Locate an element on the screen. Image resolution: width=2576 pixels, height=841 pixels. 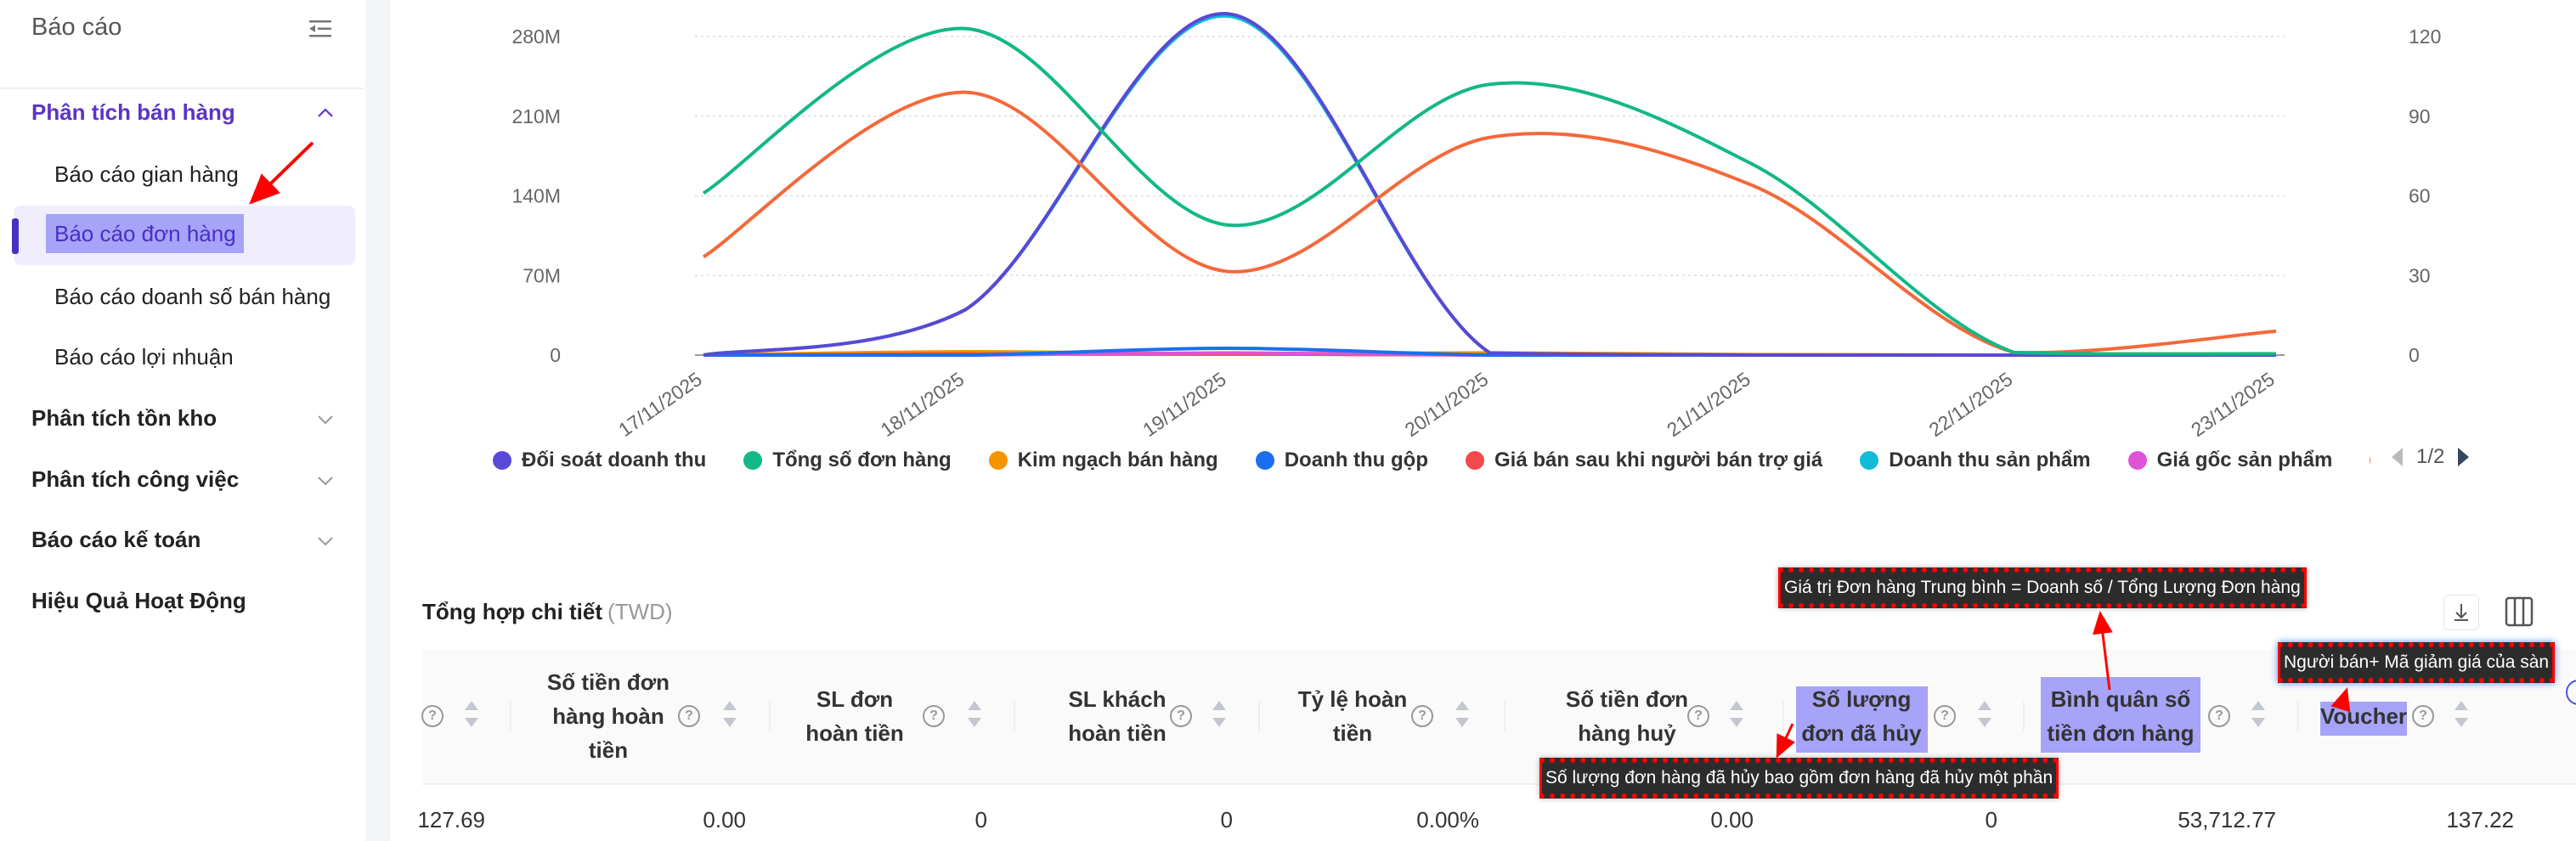
x-tick-label: 23/11/2025 is located at coordinates (2233, 405).